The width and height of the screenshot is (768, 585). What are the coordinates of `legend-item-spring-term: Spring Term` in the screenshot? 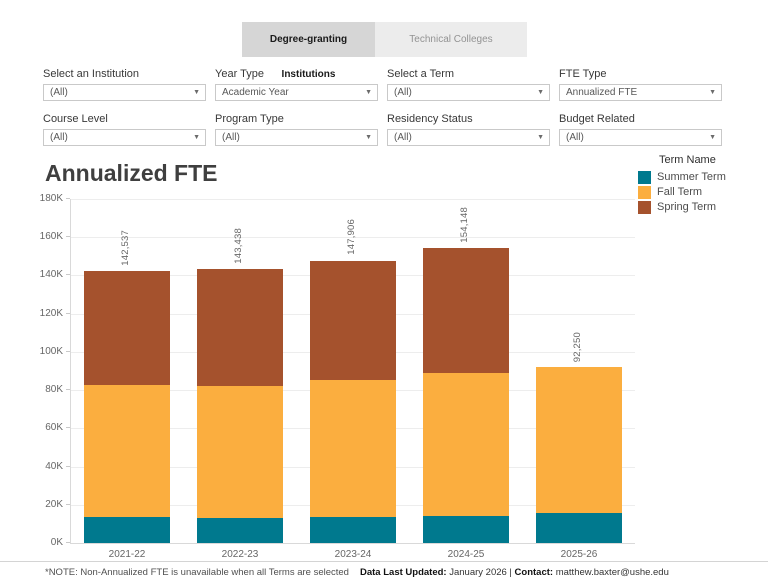 It's located at (702, 207).